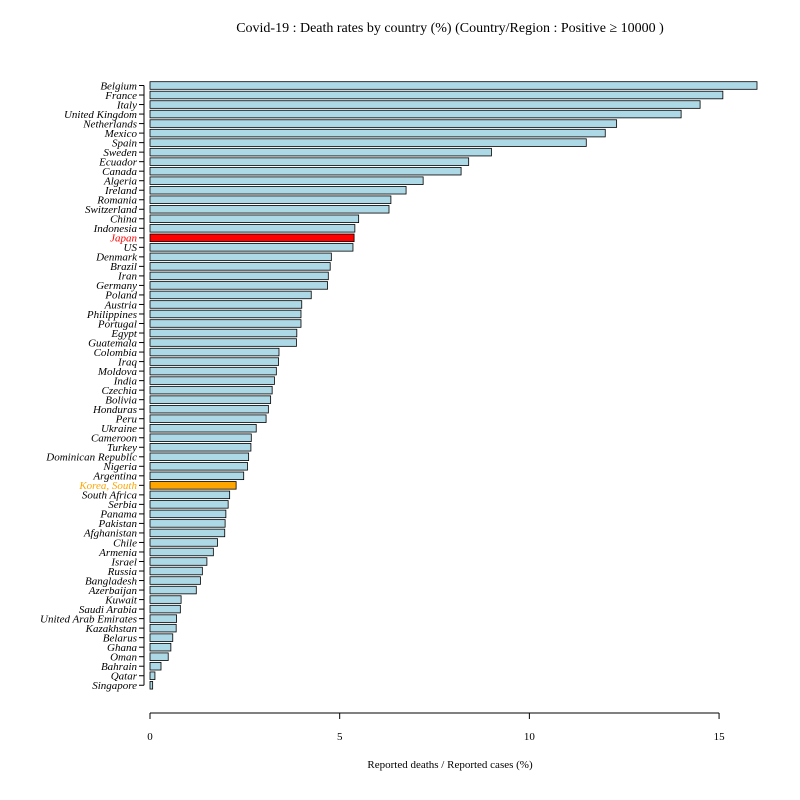 The height and width of the screenshot is (800, 800). I want to click on x-axis: 0 5 10 15, so click(436, 727).